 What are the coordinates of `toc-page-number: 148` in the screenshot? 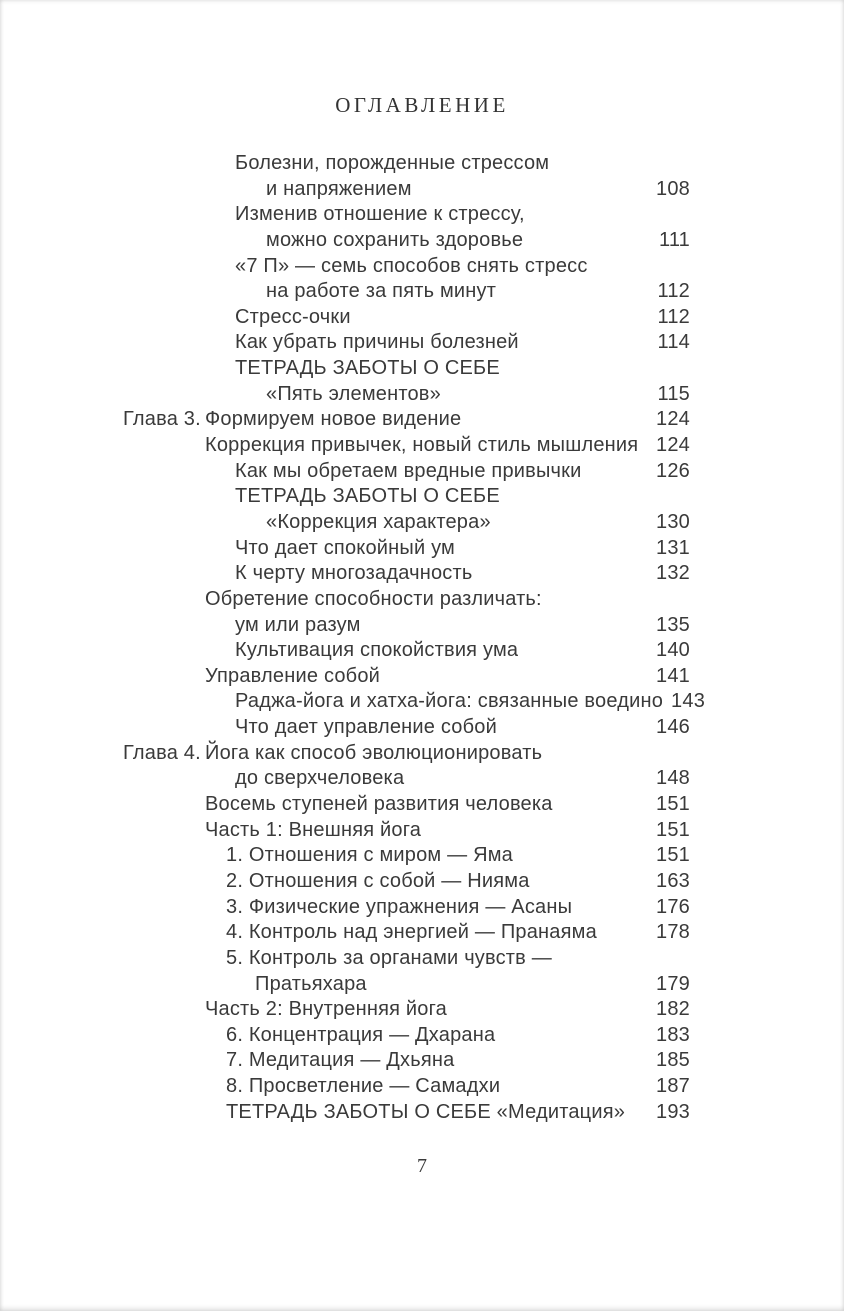 It's located at (673, 778).